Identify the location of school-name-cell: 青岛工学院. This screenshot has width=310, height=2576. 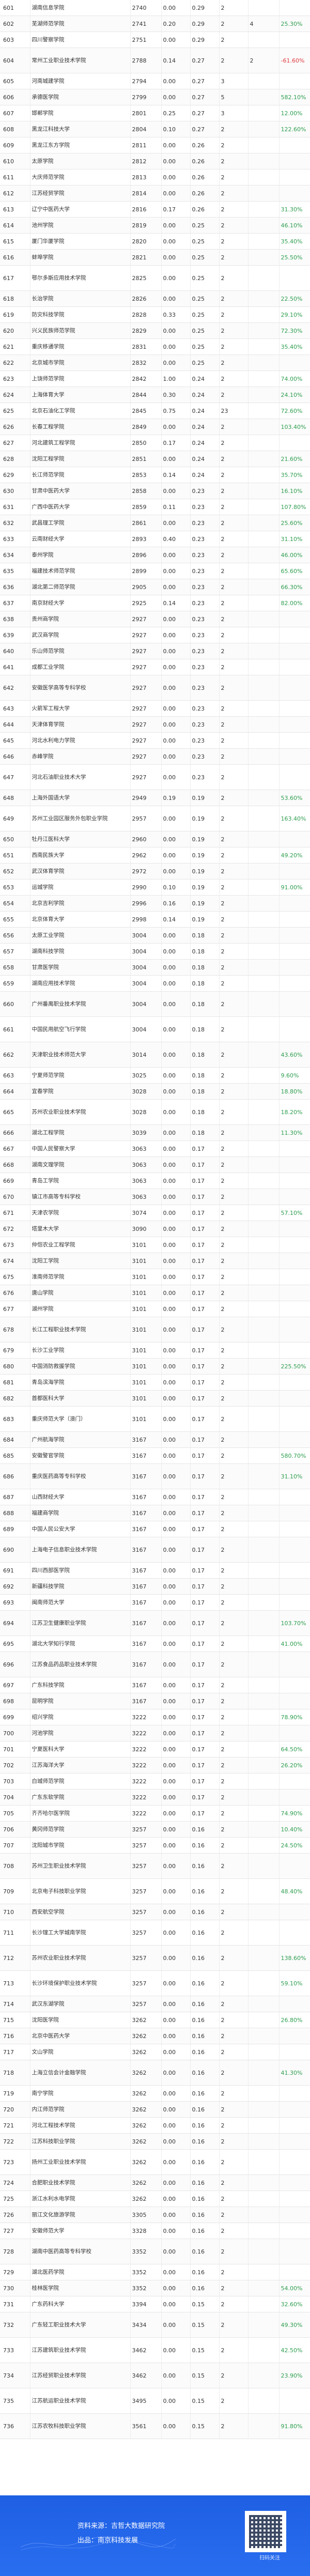
(81, 1181).